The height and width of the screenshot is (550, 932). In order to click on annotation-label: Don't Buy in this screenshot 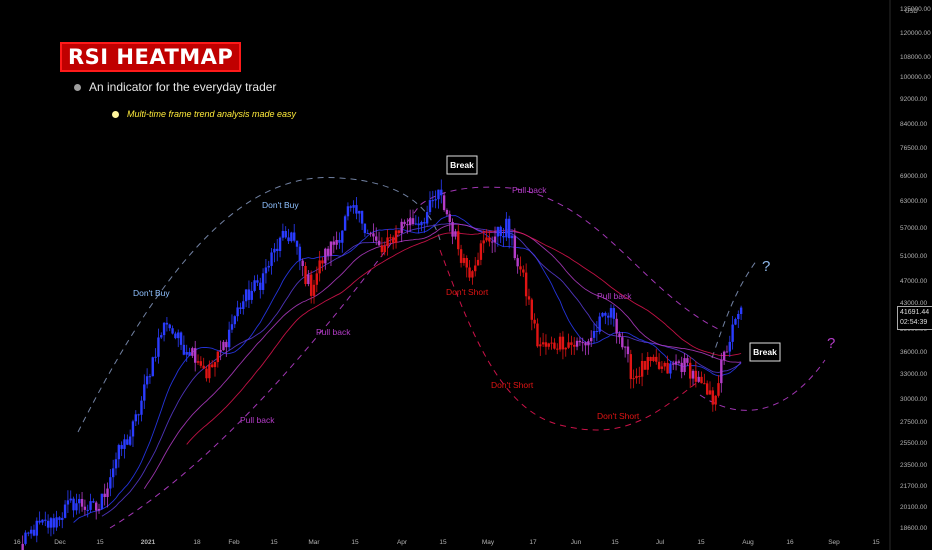, I will do `click(280, 205)`.